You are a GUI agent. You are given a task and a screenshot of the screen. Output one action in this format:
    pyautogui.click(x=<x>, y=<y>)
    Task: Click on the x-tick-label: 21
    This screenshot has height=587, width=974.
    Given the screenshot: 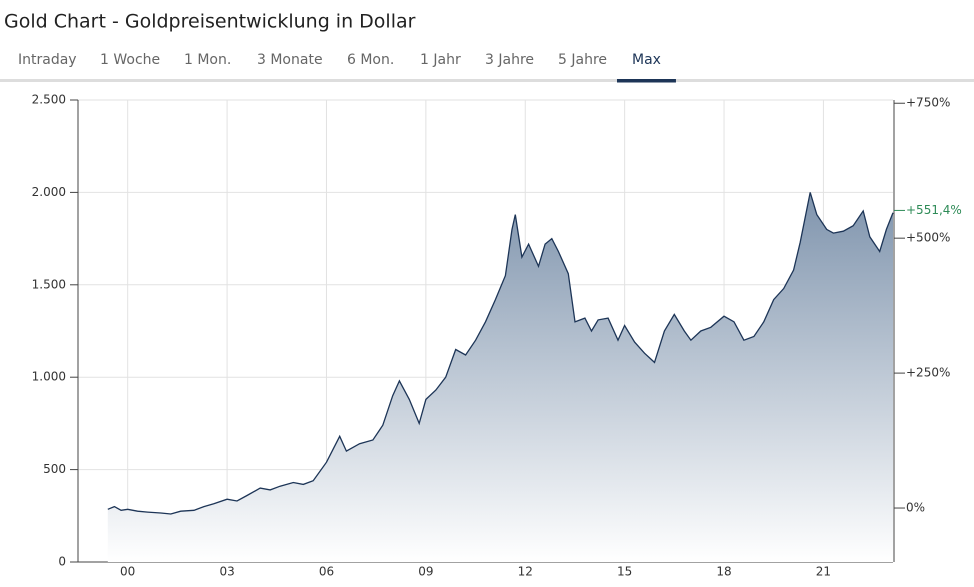 What is the action you would take?
    pyautogui.click(x=823, y=572)
    